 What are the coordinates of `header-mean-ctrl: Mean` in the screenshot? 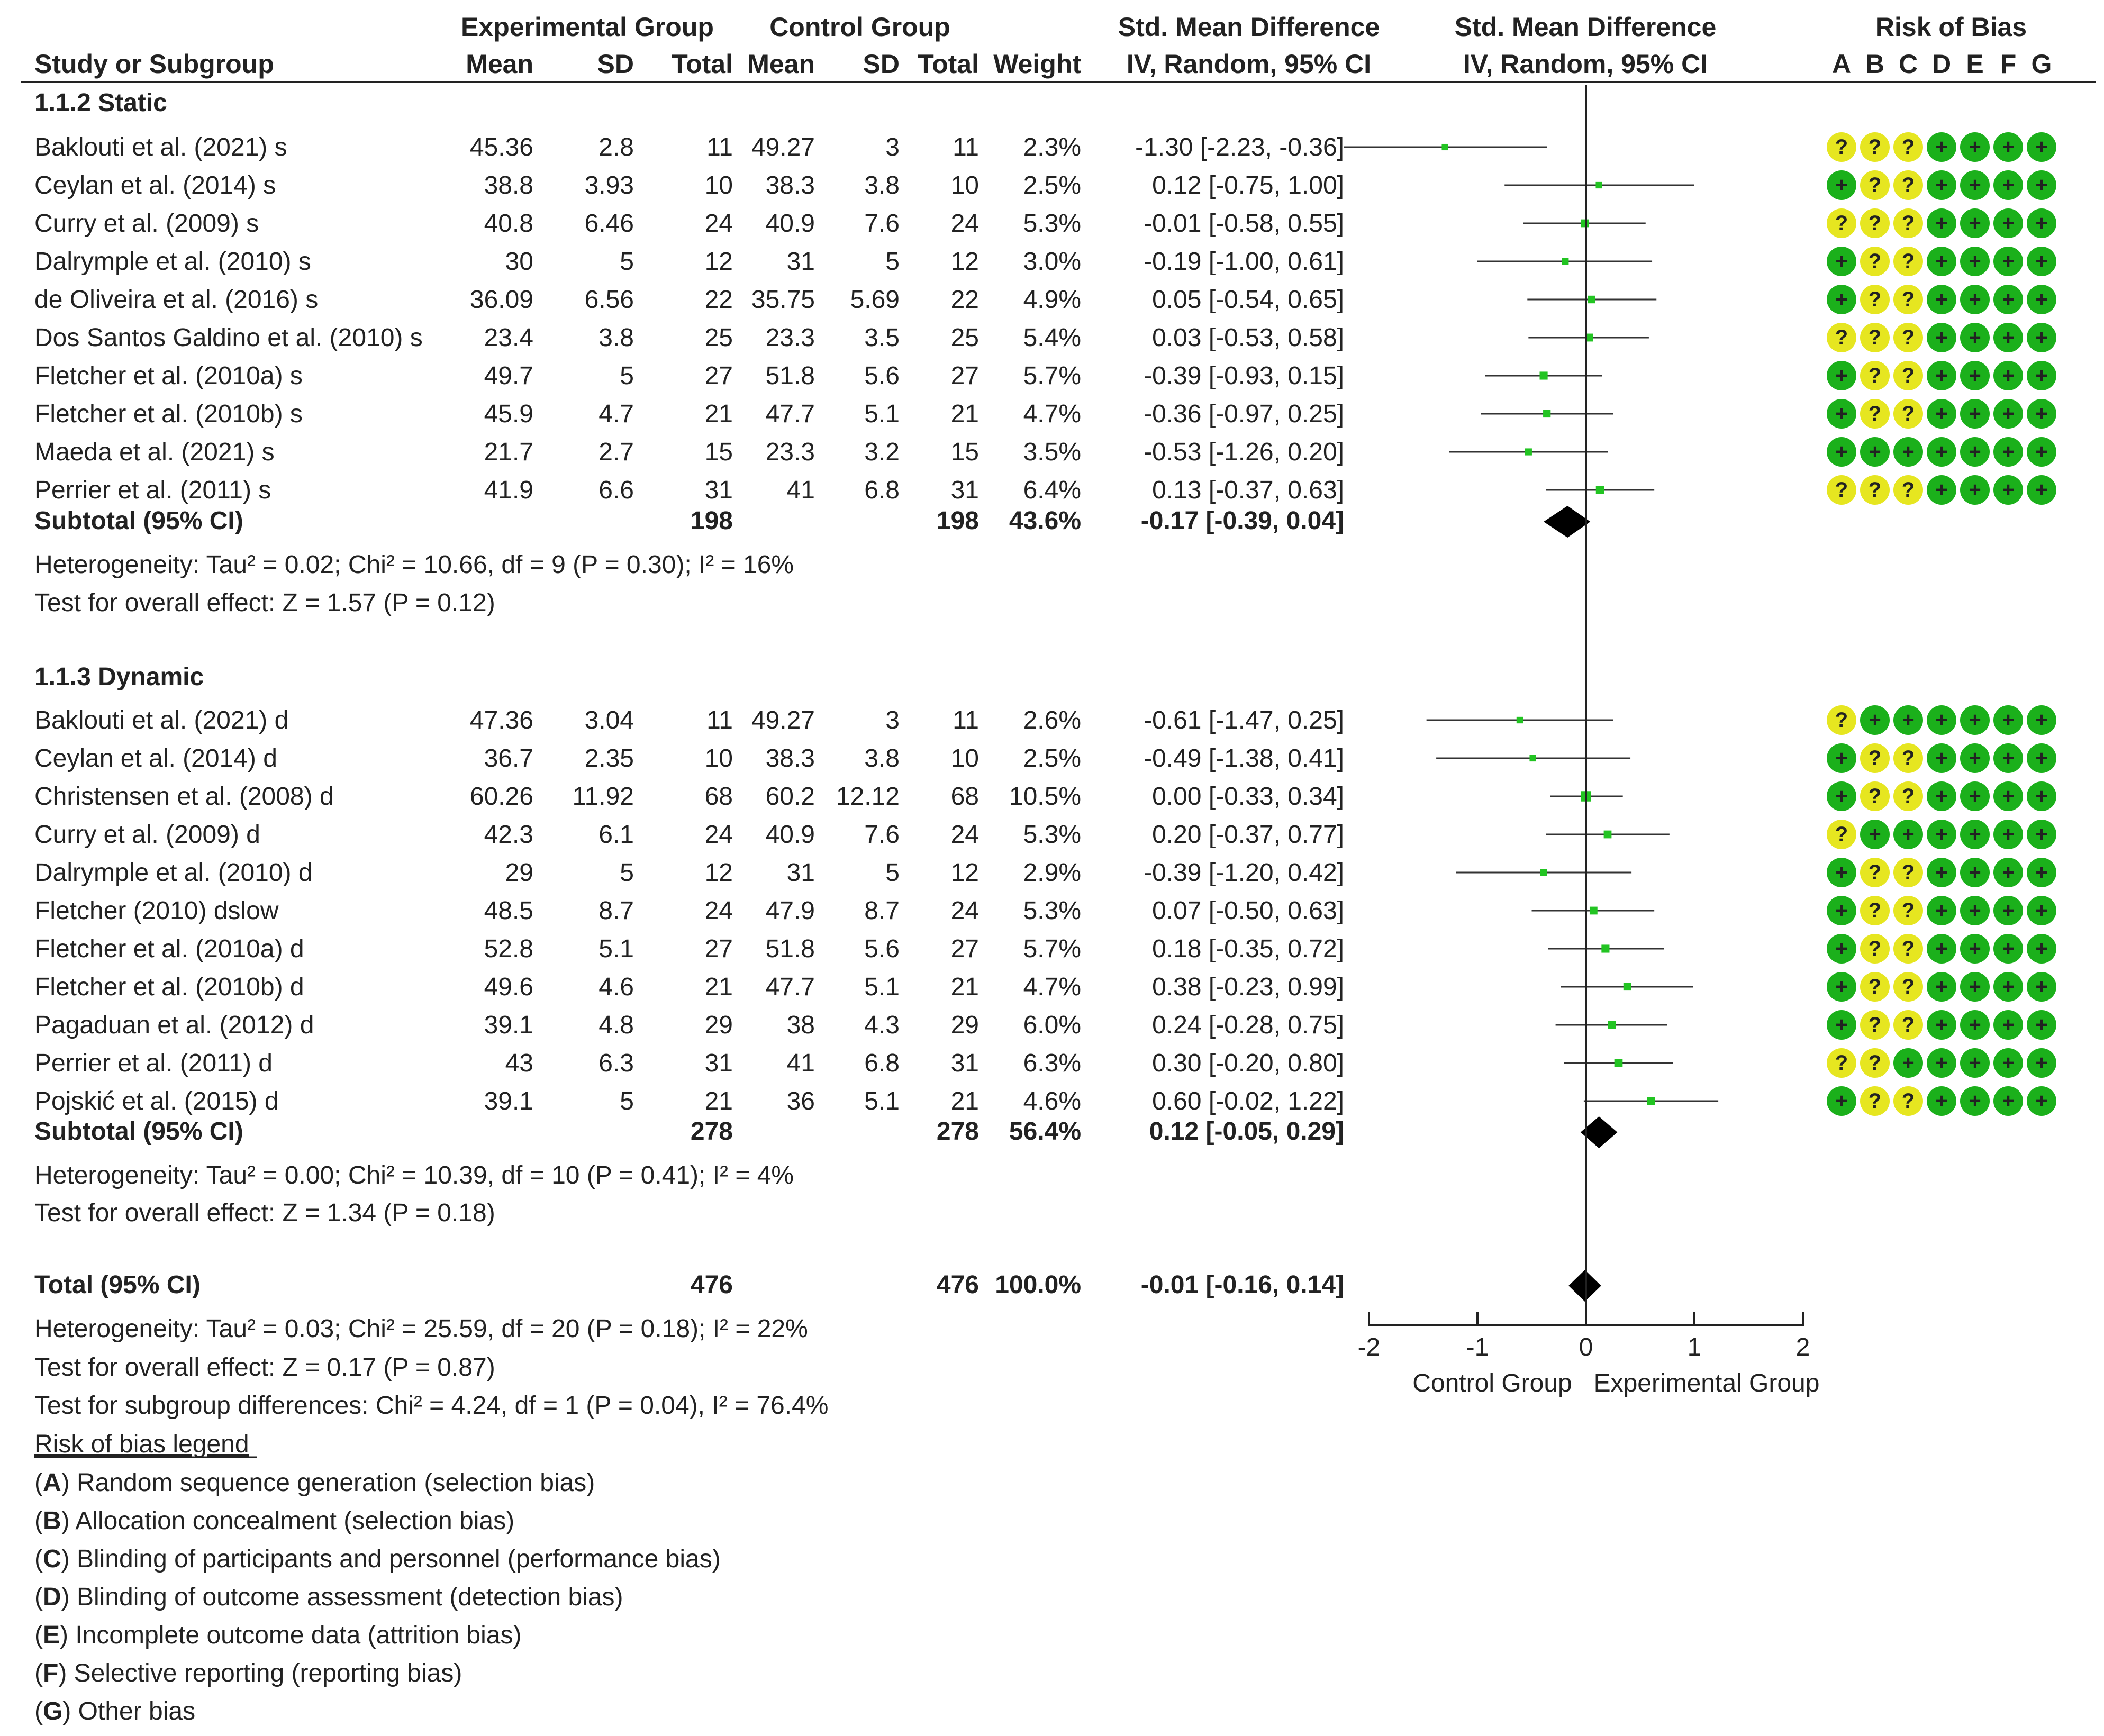 It's located at (781, 64).